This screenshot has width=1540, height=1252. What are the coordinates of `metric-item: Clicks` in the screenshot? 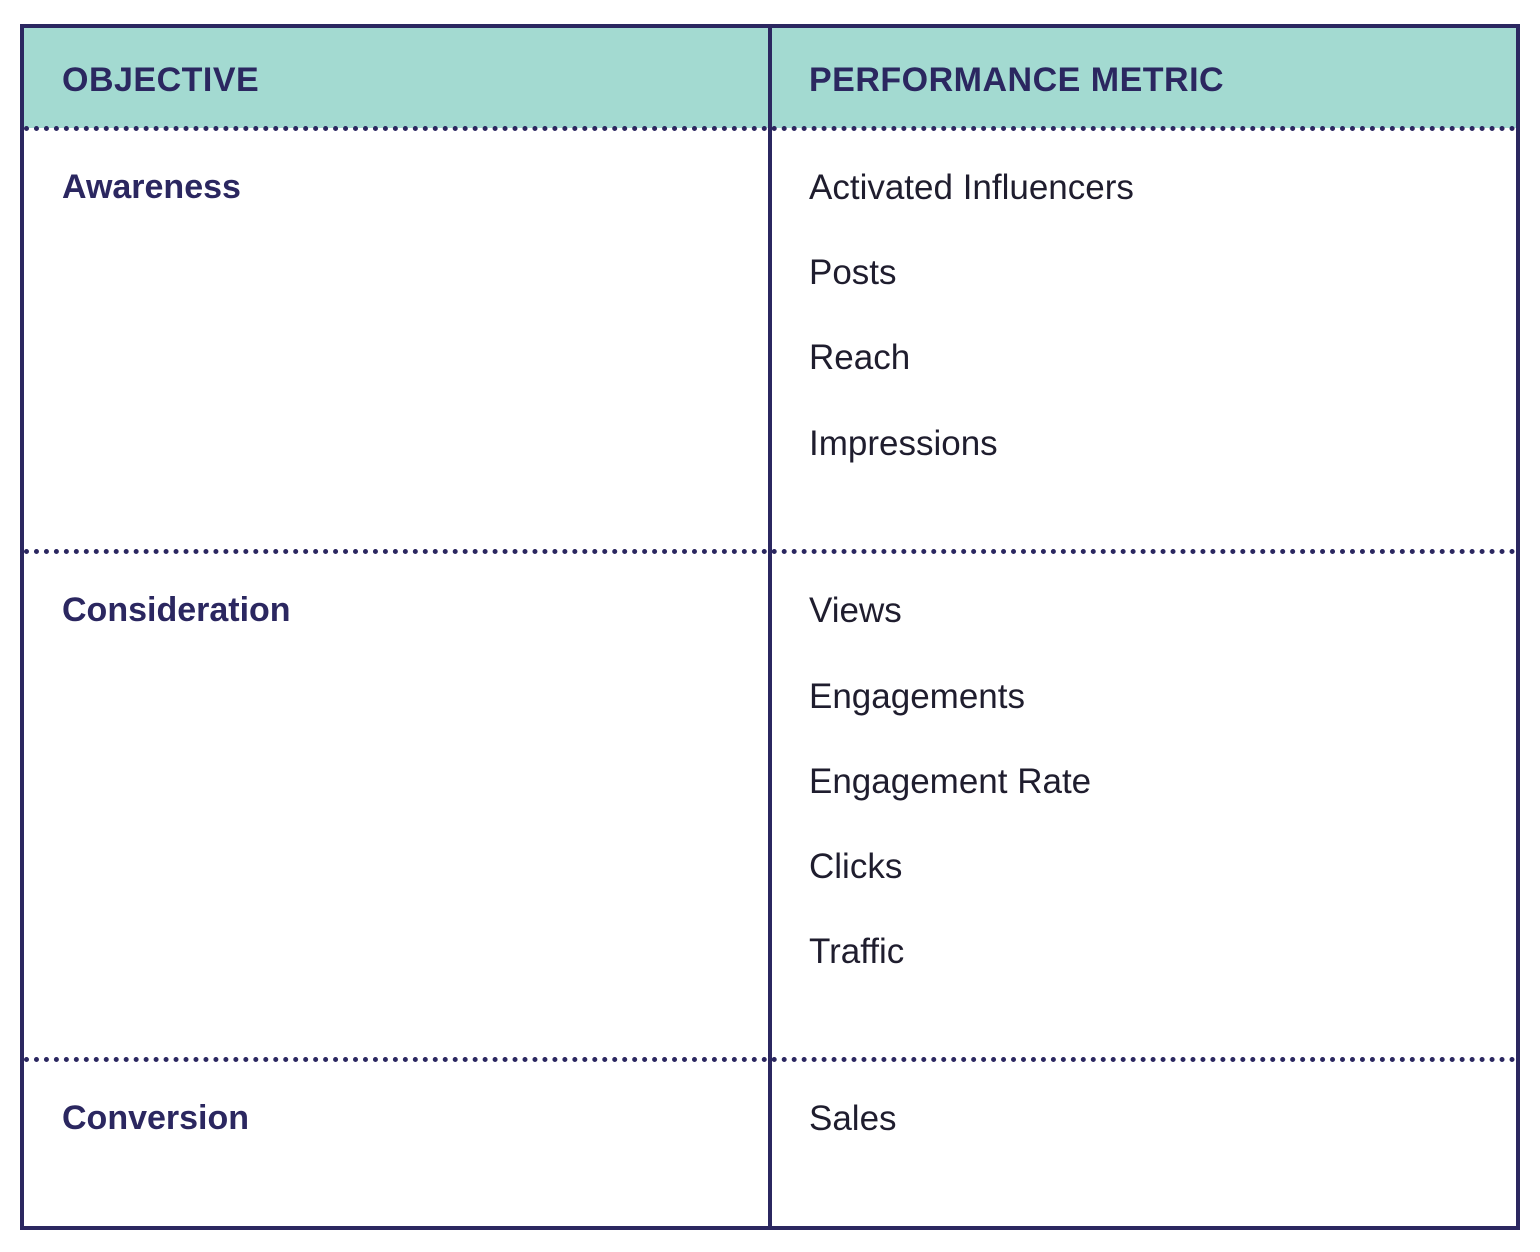 It's located at (856, 866).